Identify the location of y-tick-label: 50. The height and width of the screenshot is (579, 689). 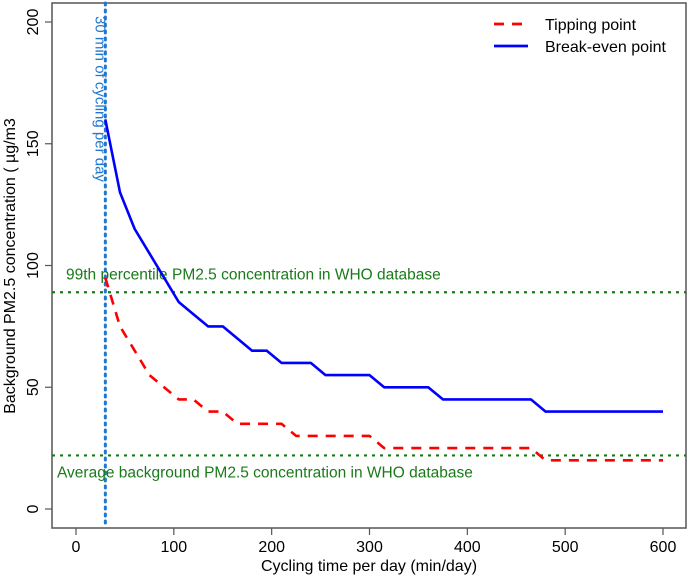
(33, 387).